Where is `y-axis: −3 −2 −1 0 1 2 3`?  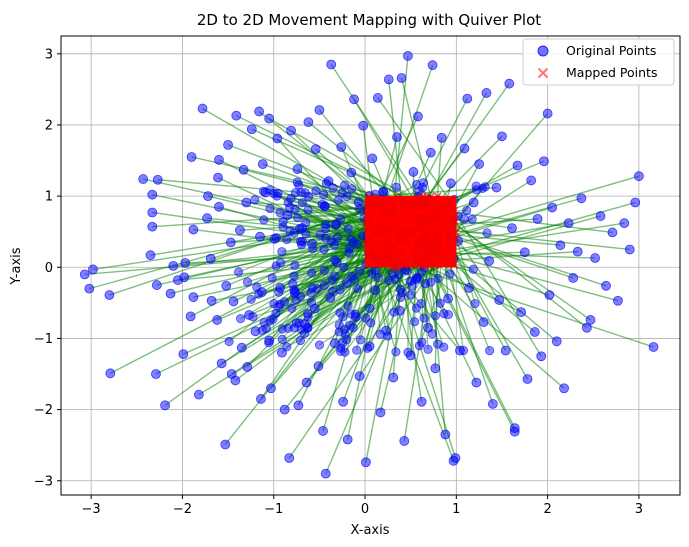
y-axis: −3 −2 −1 0 1 2 3 is located at coordinates (47, 268).